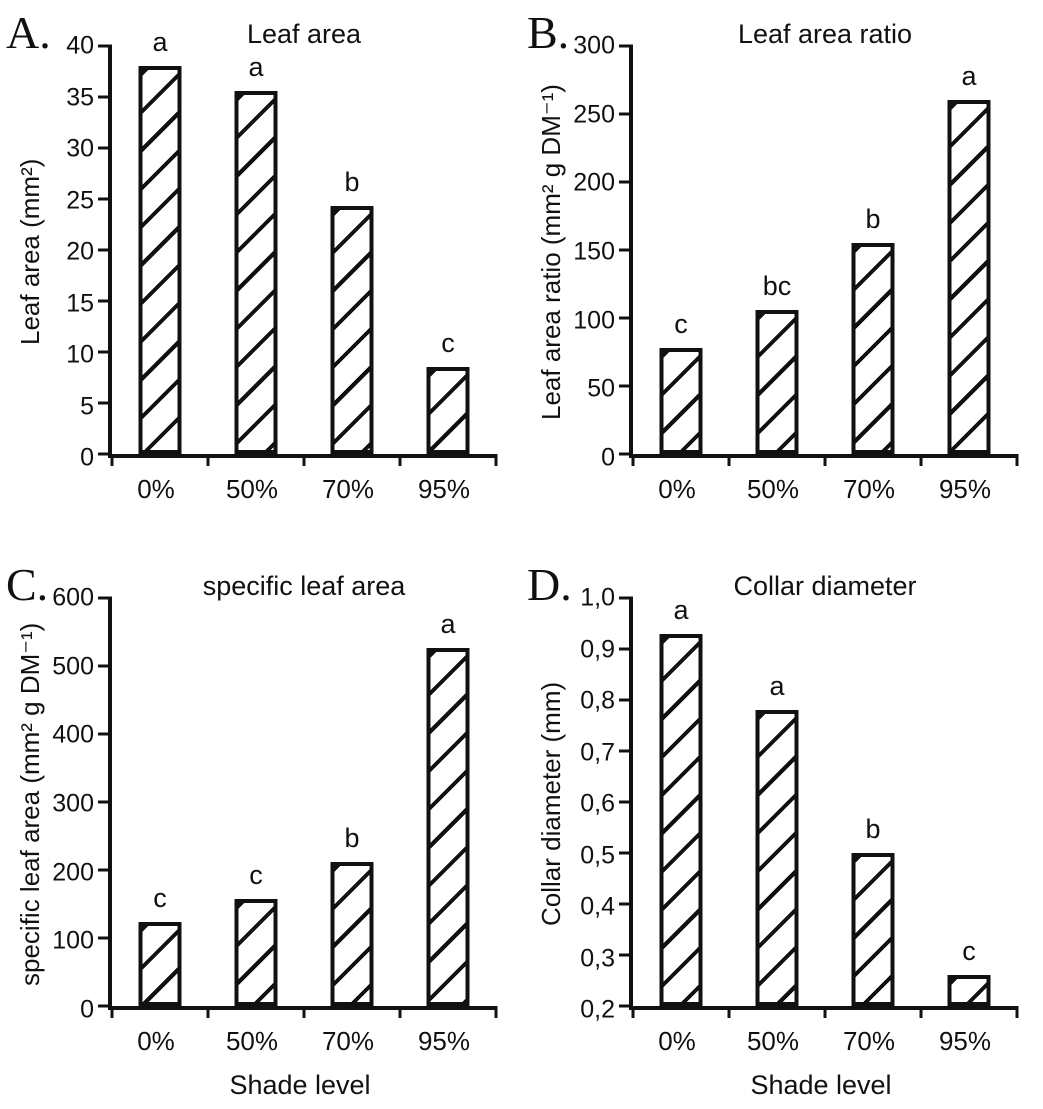 Image resolution: width=1043 pixels, height=1109 pixels. I want to click on y-tick-label: 0,4, so click(597, 906).